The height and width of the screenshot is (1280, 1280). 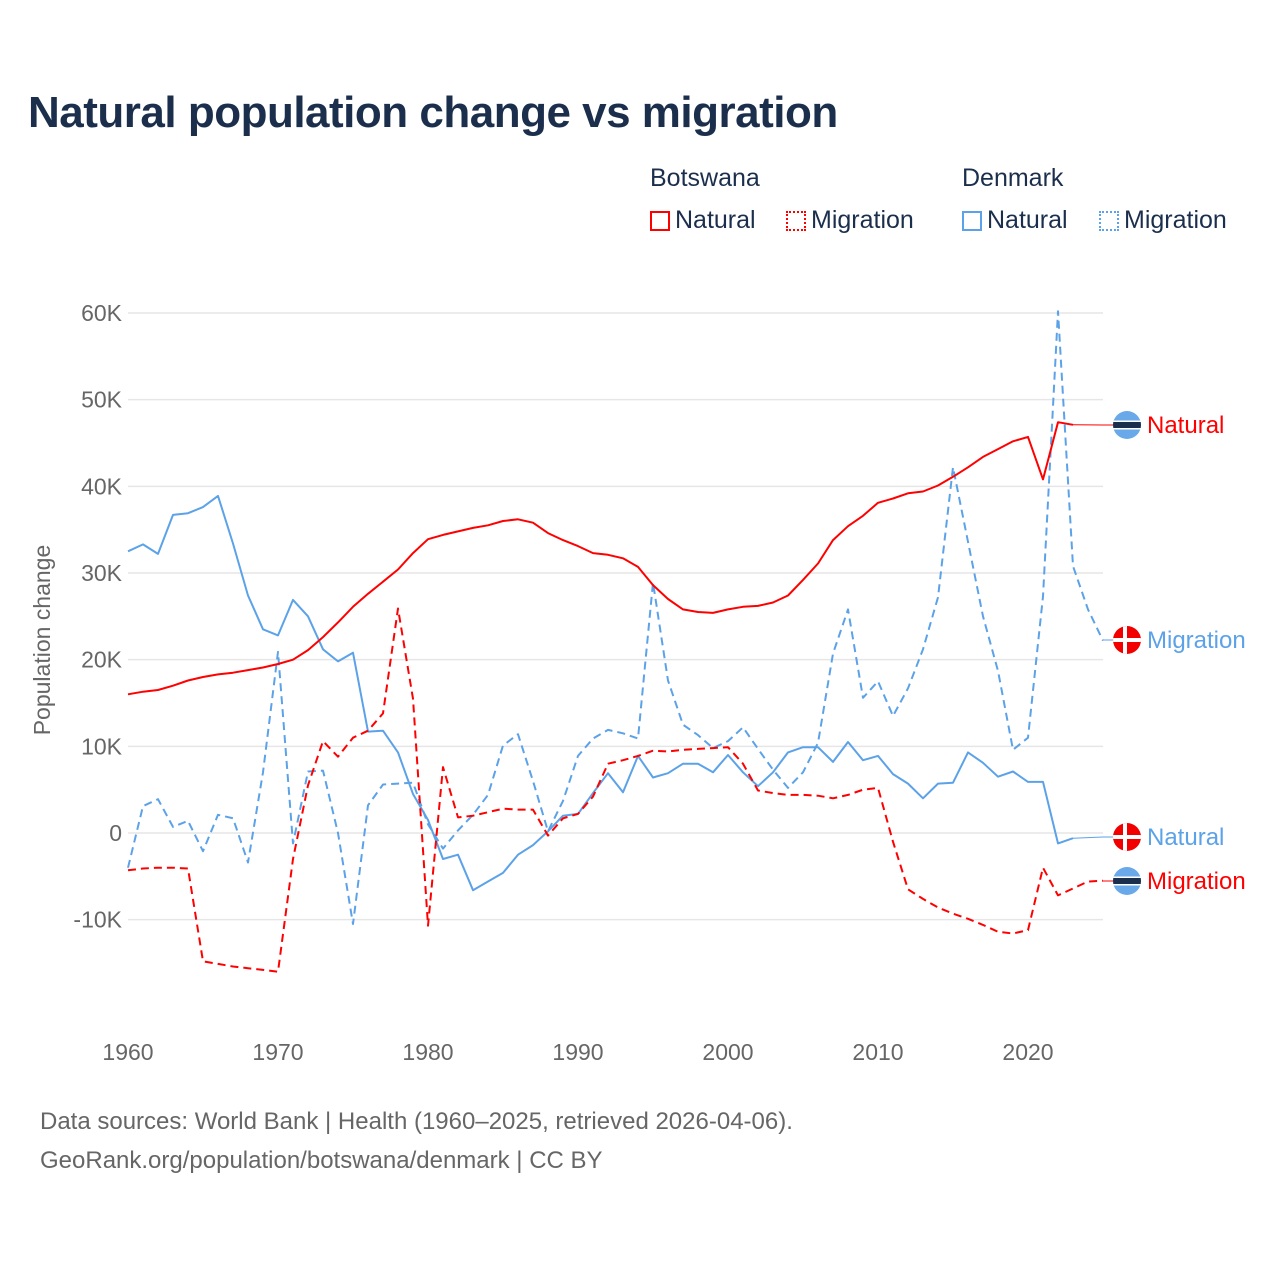 What do you see at coordinates (1196, 881) in the screenshot?
I see `end-label-botswana-migration: Migration` at bounding box center [1196, 881].